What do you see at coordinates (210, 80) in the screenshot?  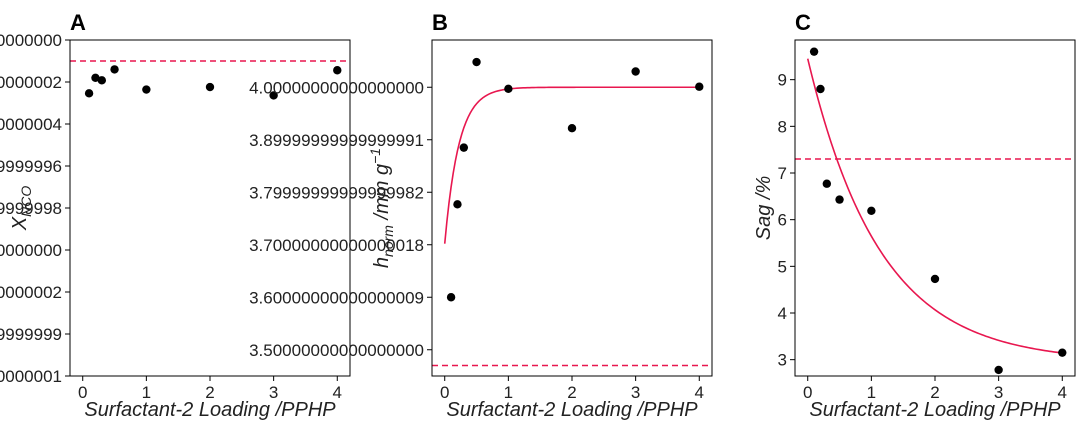 I see `panel-a-marks` at bounding box center [210, 80].